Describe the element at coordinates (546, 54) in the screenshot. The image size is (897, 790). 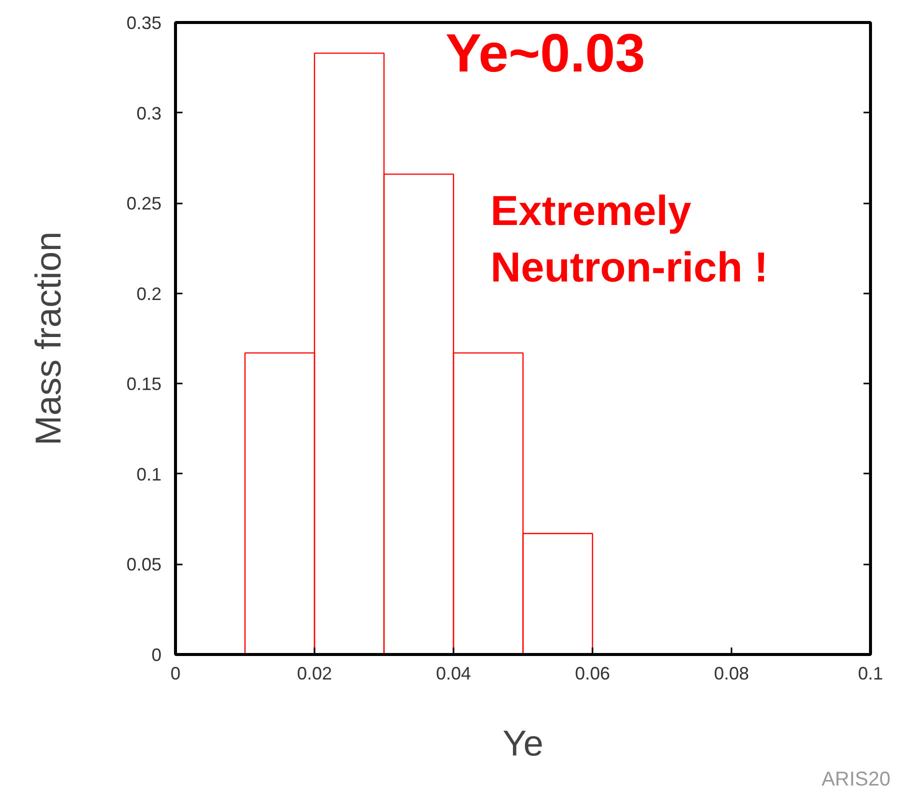
I see `annotation: Ye~0.03` at that location.